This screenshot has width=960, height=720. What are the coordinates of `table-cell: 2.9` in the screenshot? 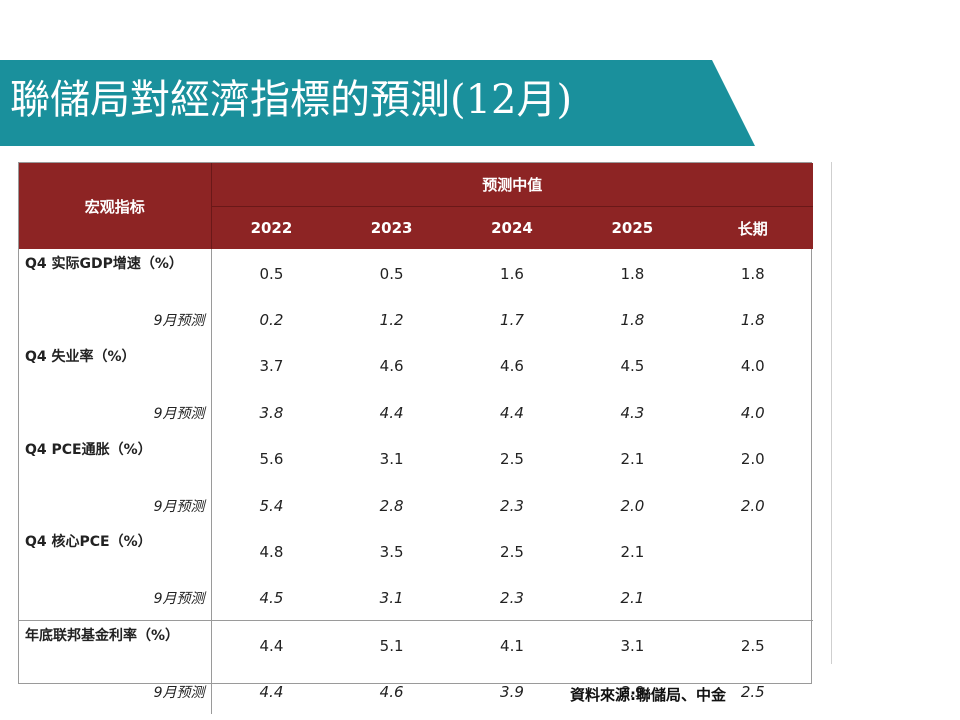 It's located at (632, 692).